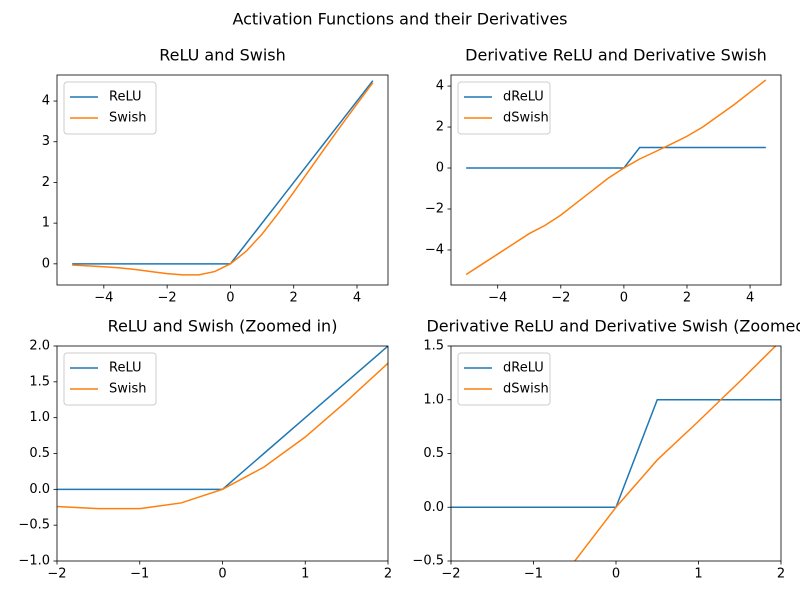 The height and width of the screenshot is (600, 800). Describe the element at coordinates (46, 223) in the screenshot. I see `y-tick-label: 1` at that location.